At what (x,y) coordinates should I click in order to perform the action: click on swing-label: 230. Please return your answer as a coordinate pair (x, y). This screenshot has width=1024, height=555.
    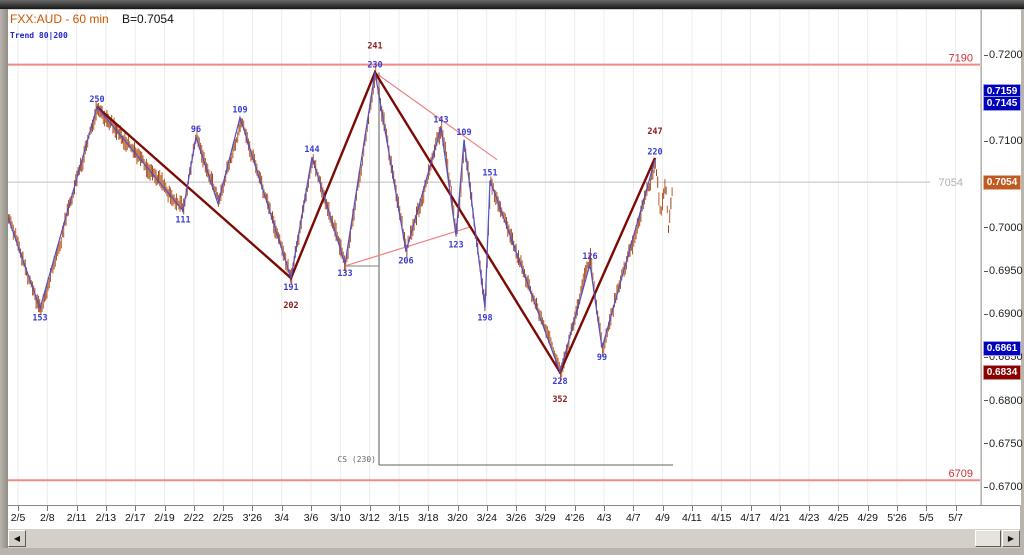
    Looking at the image, I should click on (374, 65).